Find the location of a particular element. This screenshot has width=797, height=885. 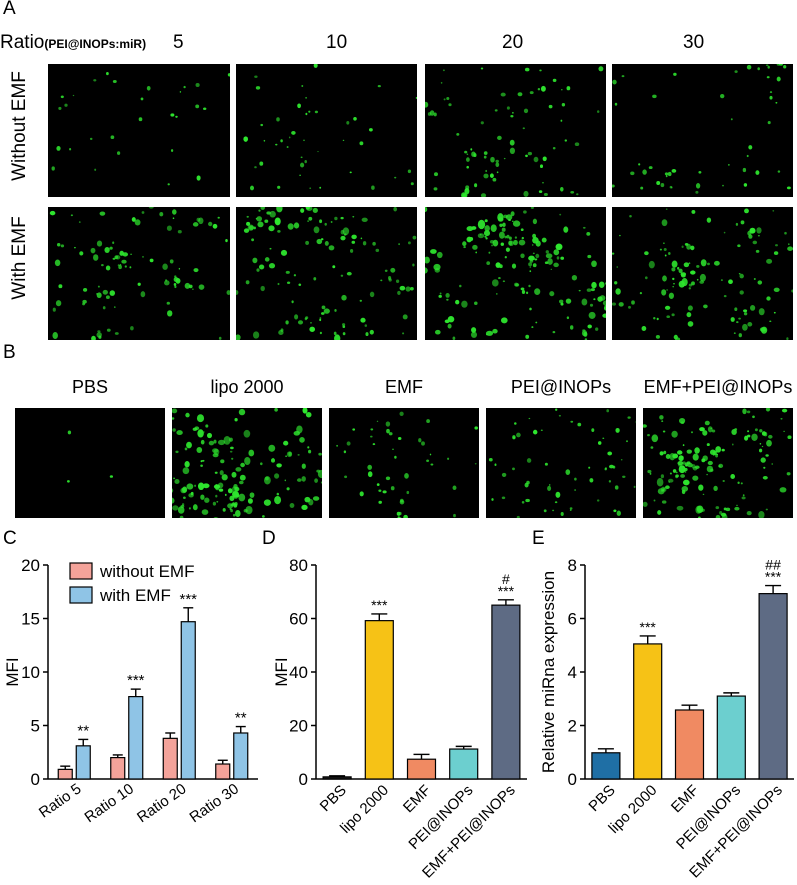

significance-label: ## is located at coordinates (773, 565).